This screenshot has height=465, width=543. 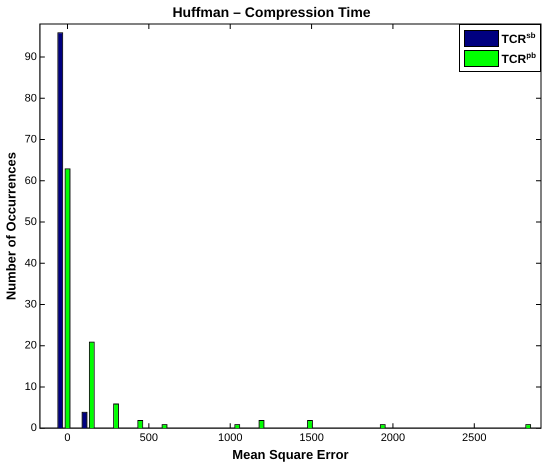 I want to click on x-axis-title: Mean Square Error, so click(x=290, y=454).